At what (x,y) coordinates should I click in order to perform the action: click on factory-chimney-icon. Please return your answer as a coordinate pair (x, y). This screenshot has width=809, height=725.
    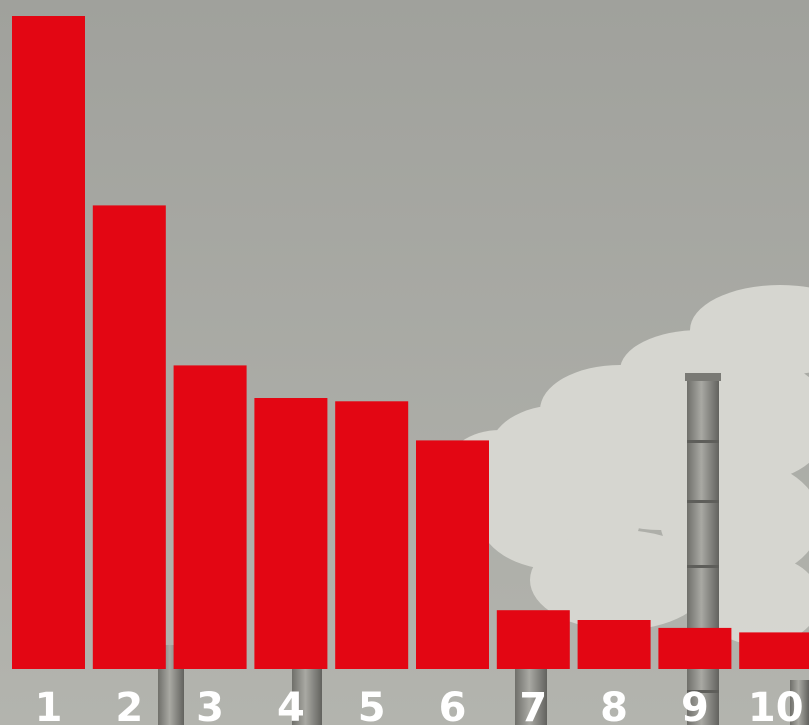
    Looking at the image, I should click on (703, 549).